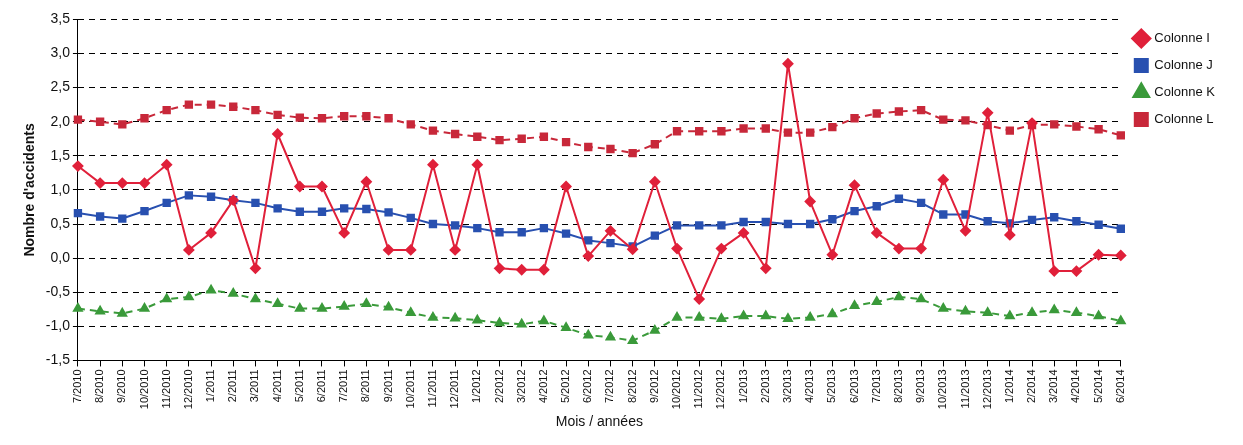 This screenshot has height=445, width=1243. I want to click on y-tick-label: -1,5, so click(58, 359).